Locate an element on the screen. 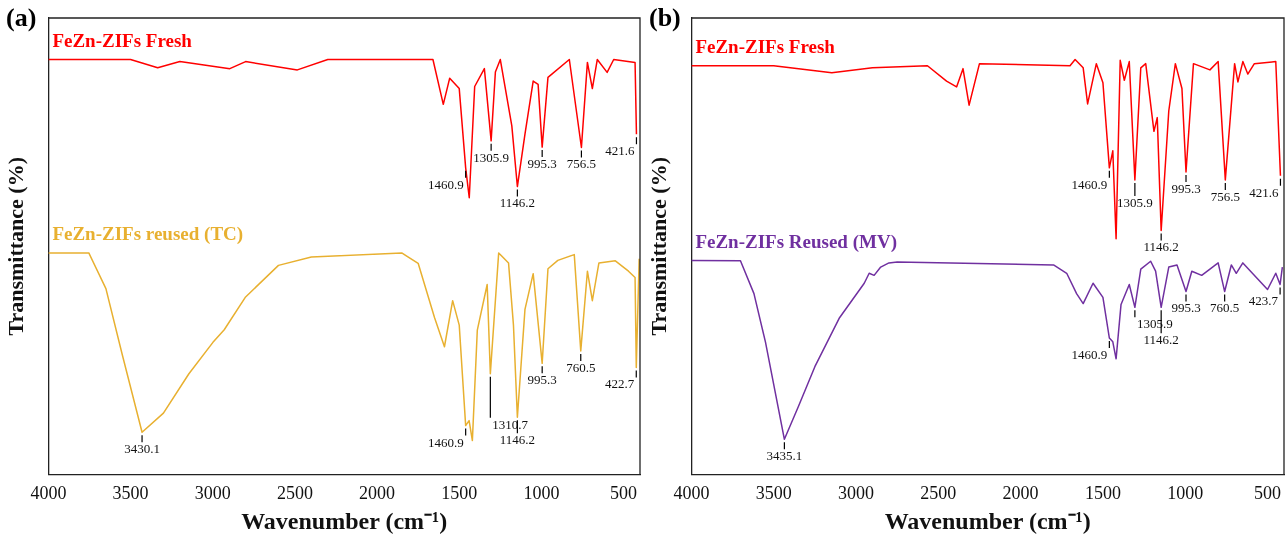 The height and width of the screenshot is (541, 1287). chart-title: (b) is located at coordinates (665, 17).